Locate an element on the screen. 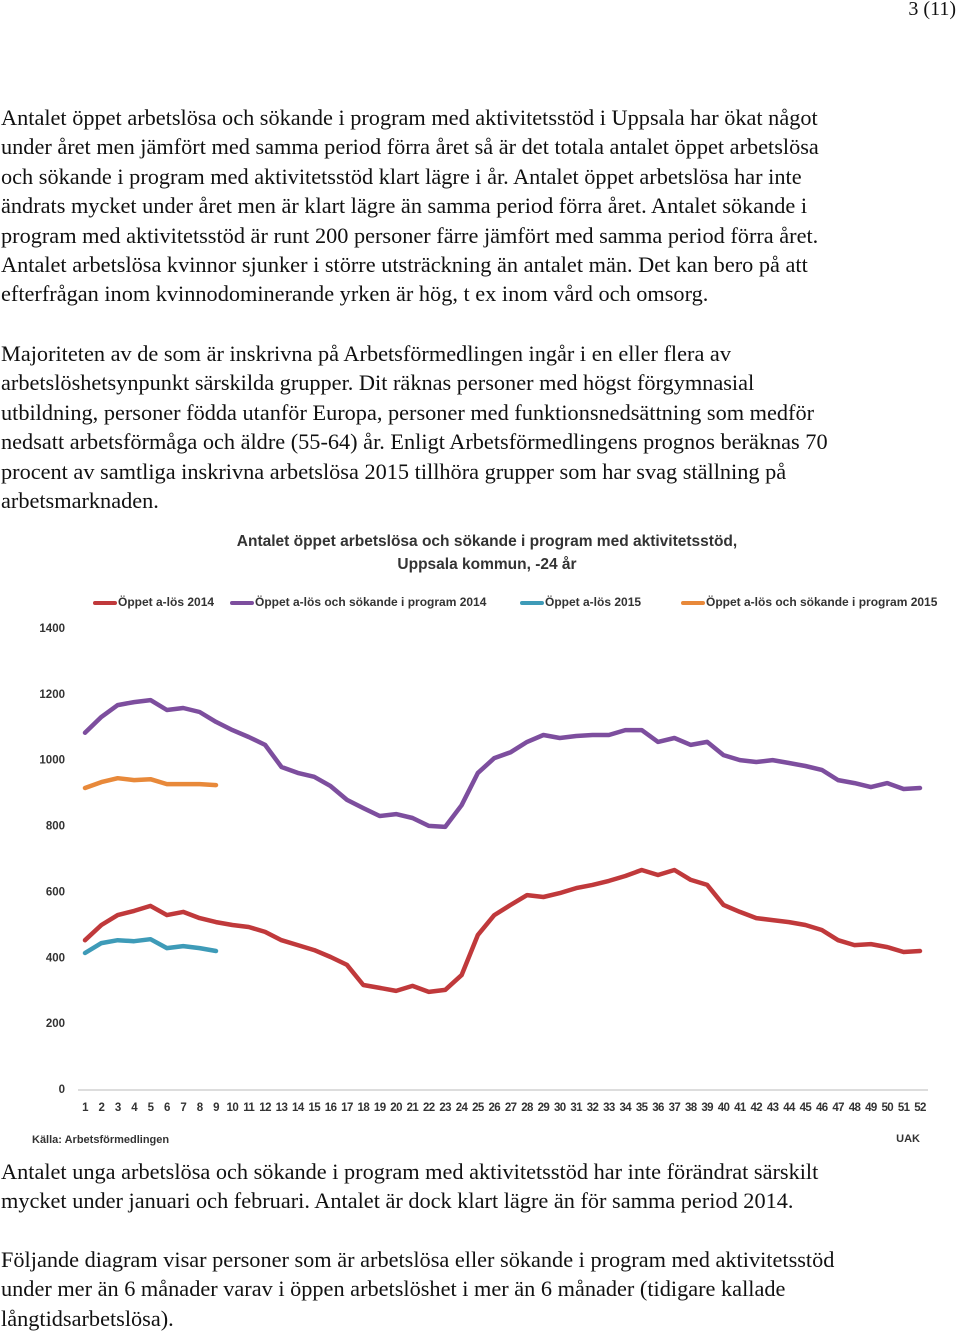 This screenshot has height=1334, width=960. x-tick-label: 42 is located at coordinates (756, 1108).